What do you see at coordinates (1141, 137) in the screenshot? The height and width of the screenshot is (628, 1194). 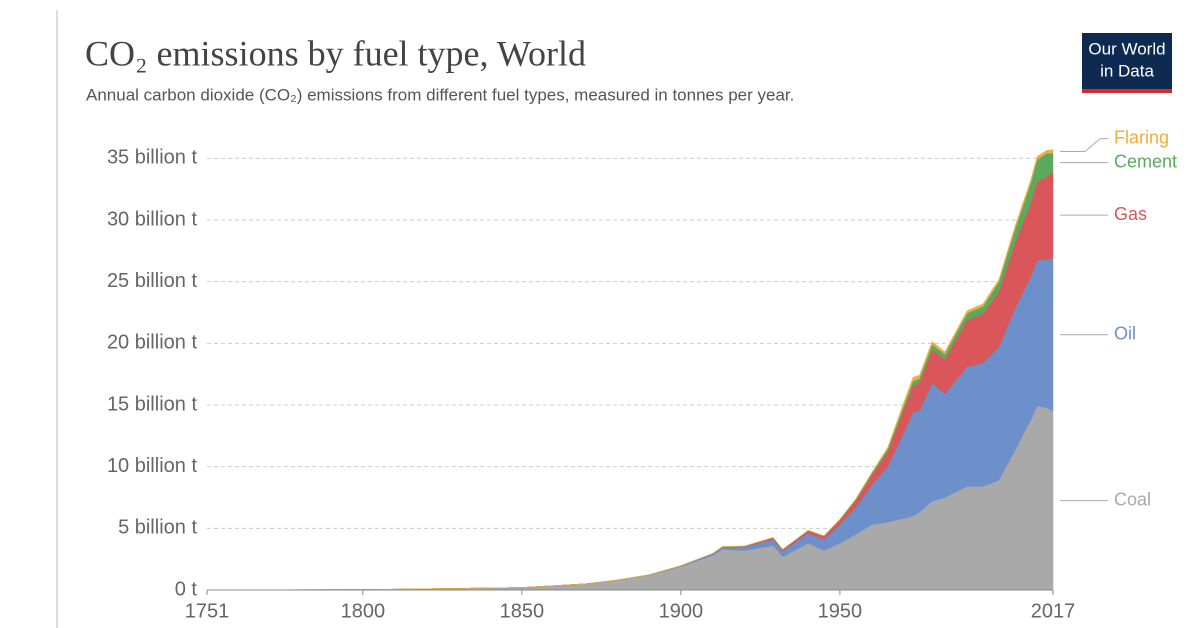 I see `legend-label: Flaring` at bounding box center [1141, 137].